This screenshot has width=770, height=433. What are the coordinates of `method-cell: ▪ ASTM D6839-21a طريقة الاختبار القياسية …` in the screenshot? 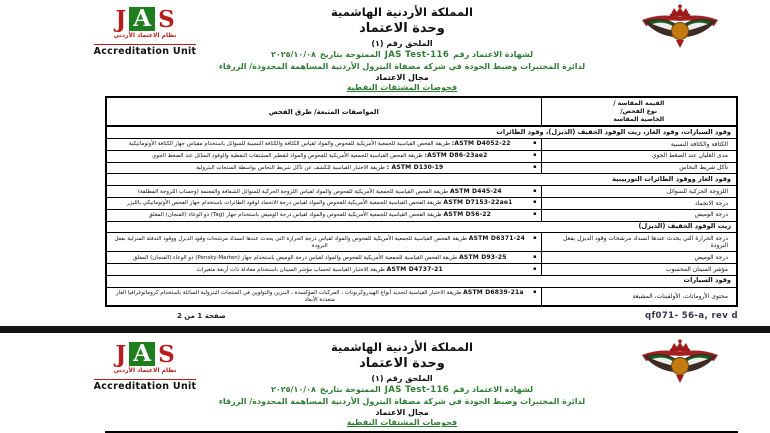 It's located at (323, 296).